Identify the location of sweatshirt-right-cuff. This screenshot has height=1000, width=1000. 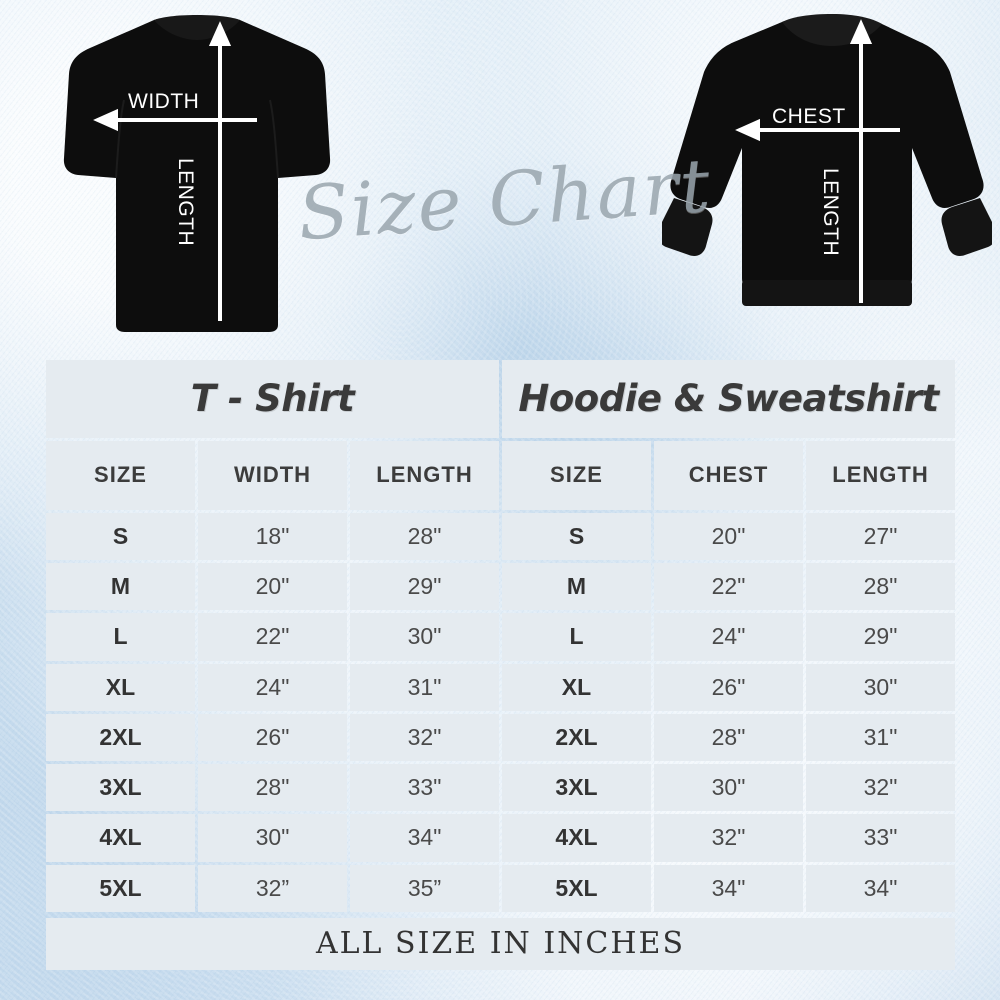
(966, 227).